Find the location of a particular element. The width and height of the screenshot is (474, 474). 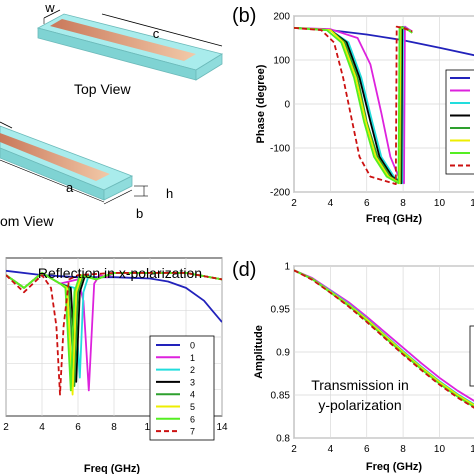

panel-d-label: (d) is located at coordinates (244, 270).